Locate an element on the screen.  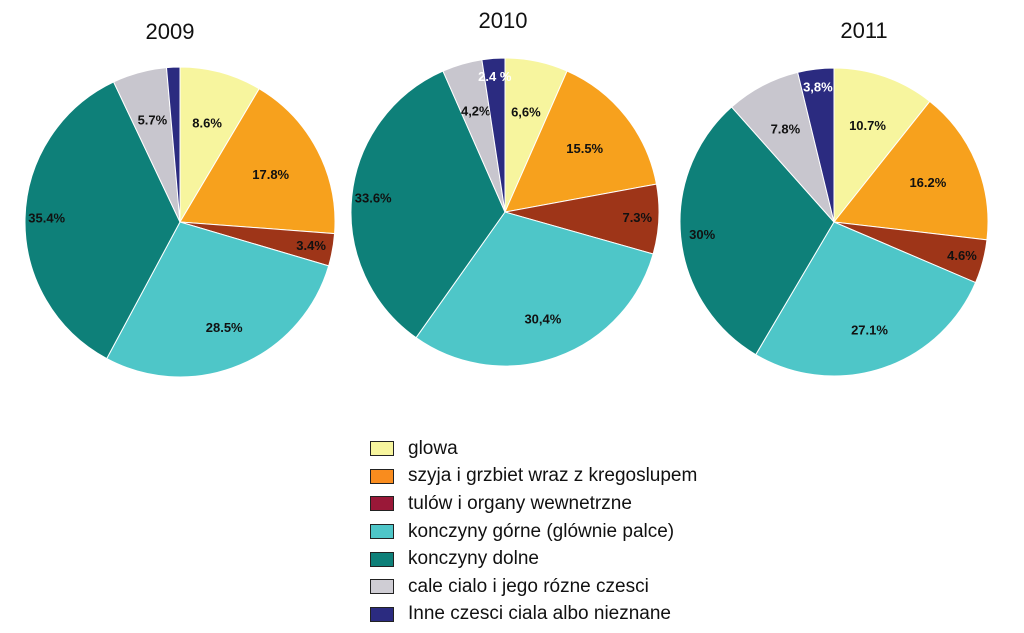
legend-label: konczyny dolne is located at coordinates (473, 559).